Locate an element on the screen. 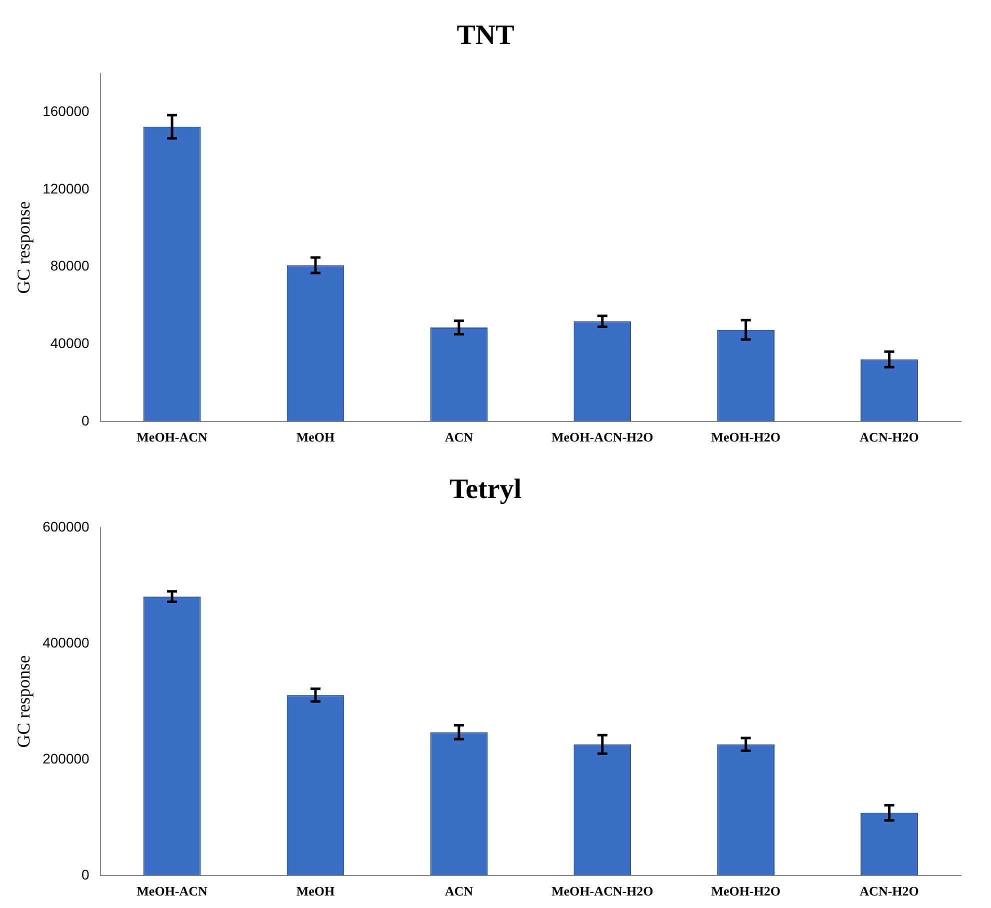  y-tick-label: 160000 is located at coordinates (66, 111).